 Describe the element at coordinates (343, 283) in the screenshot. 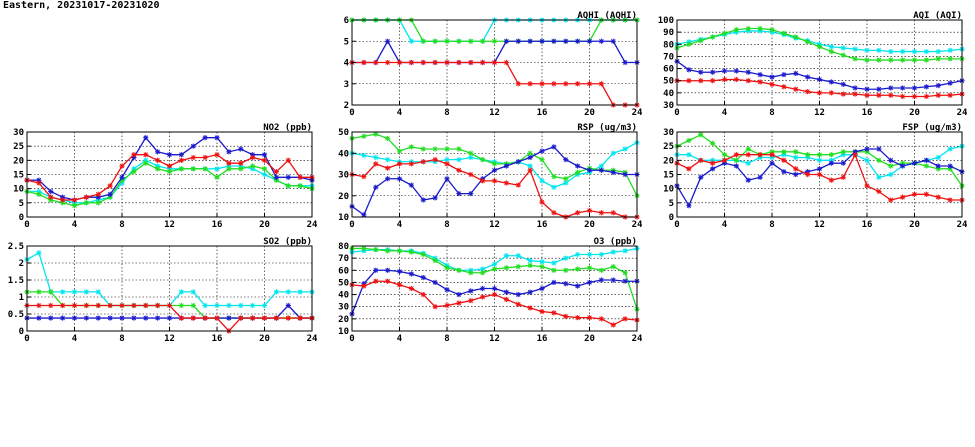

I see `y-tick-label: 50` at that location.